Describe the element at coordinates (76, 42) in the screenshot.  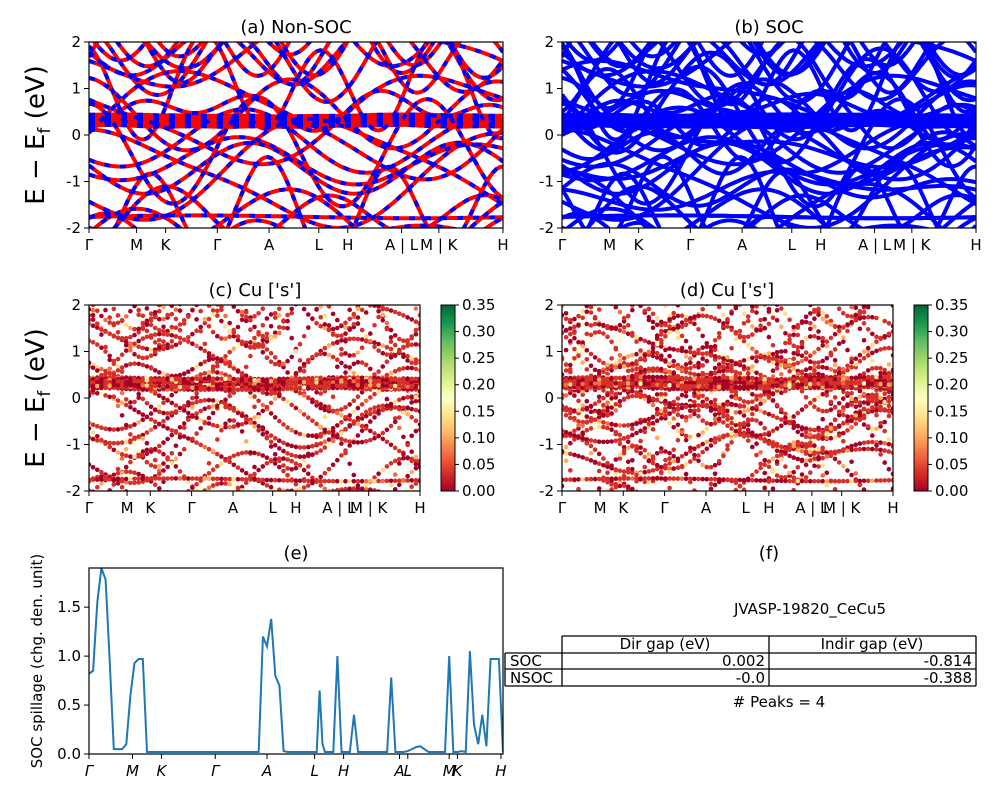
I see `ytick-label: 2` at that location.